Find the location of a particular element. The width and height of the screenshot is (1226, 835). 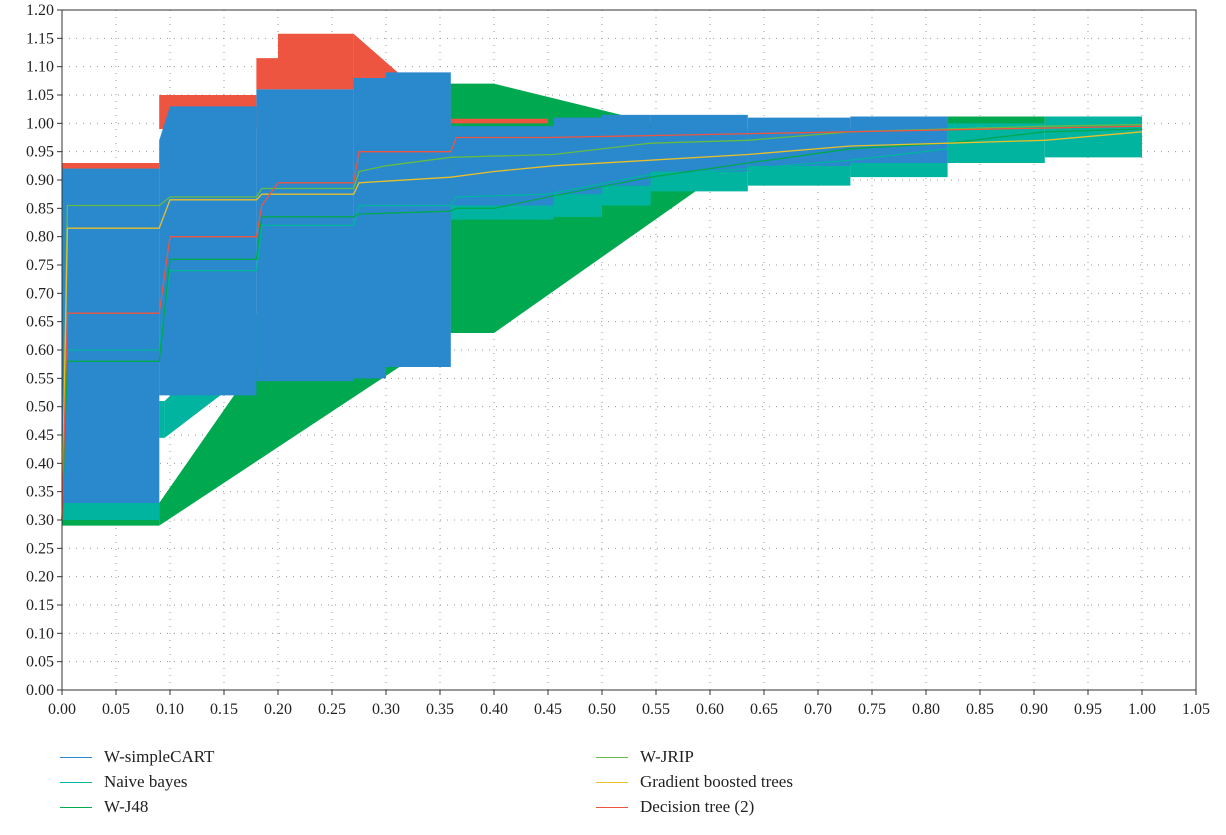

x-tick-label: 1.05 is located at coordinates (1196, 709).